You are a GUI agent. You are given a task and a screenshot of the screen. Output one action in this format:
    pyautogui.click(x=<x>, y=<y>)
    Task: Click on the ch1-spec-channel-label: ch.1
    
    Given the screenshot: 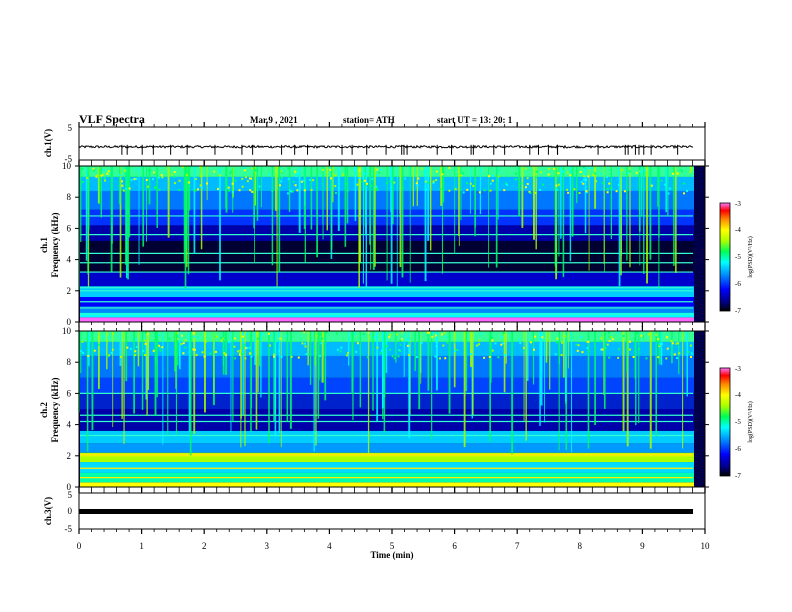 What is the action you would take?
    pyautogui.click(x=44, y=245)
    